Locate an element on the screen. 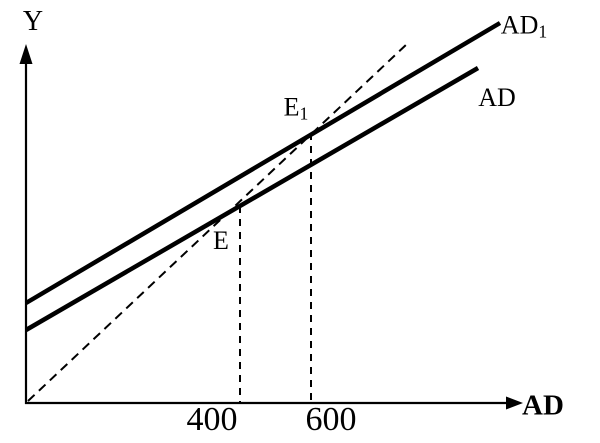  x-axis-label: AD is located at coordinates (543, 405).